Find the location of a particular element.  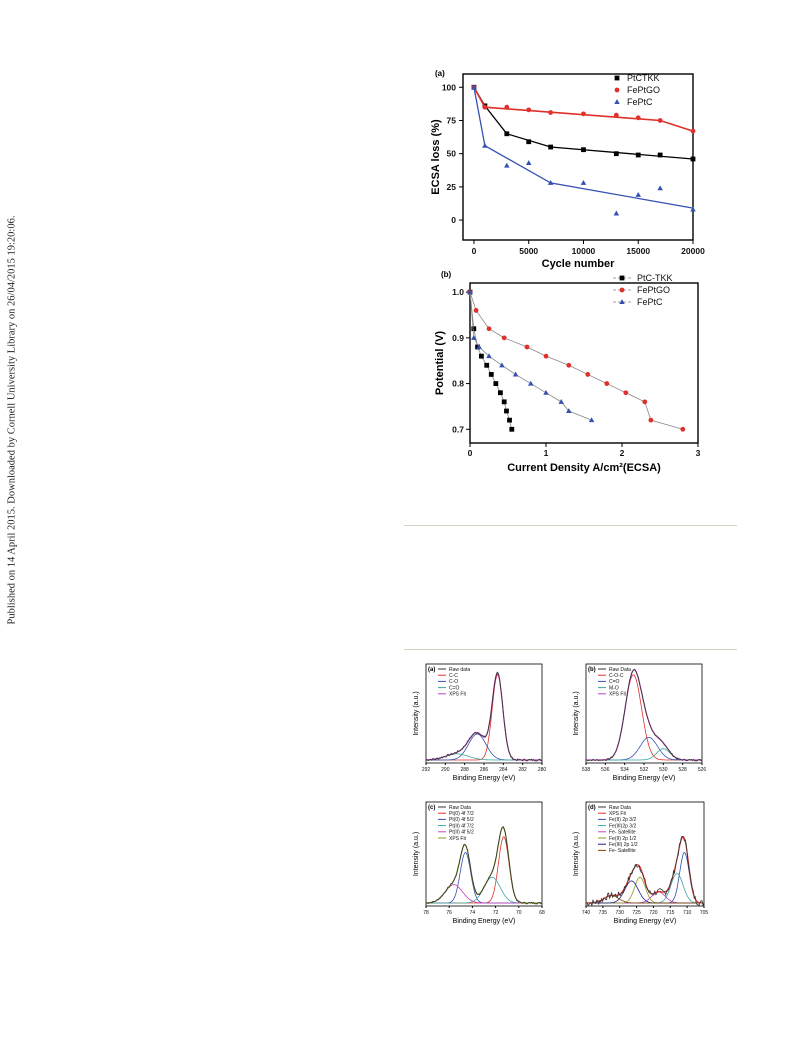

legend-label: Raw Data is located at coordinates (620, 670).